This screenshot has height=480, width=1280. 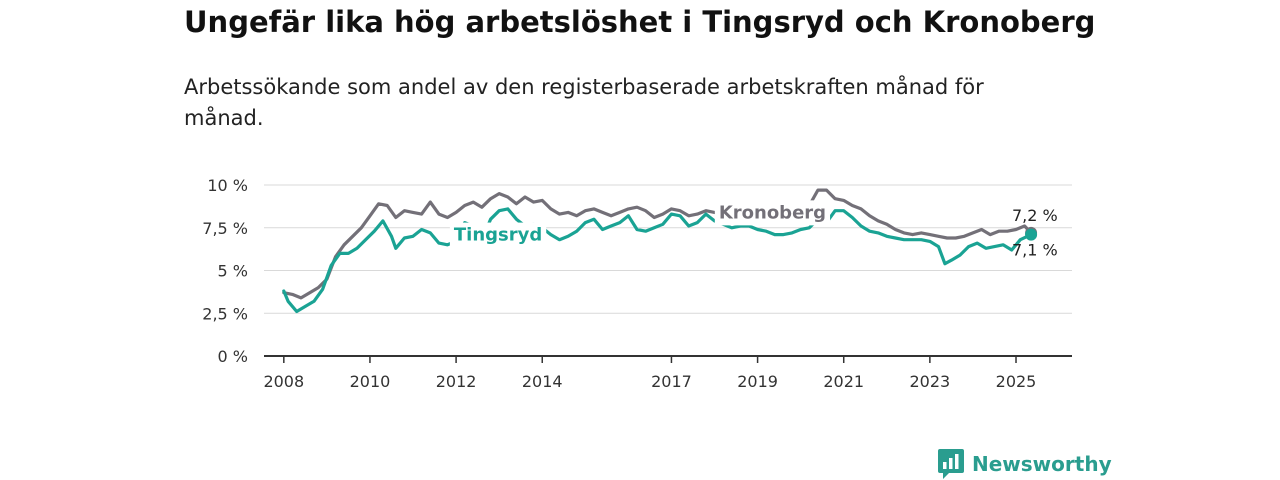 What do you see at coordinates (225, 228) in the screenshot?
I see `y-tick-label: 7,5 %` at bounding box center [225, 228].